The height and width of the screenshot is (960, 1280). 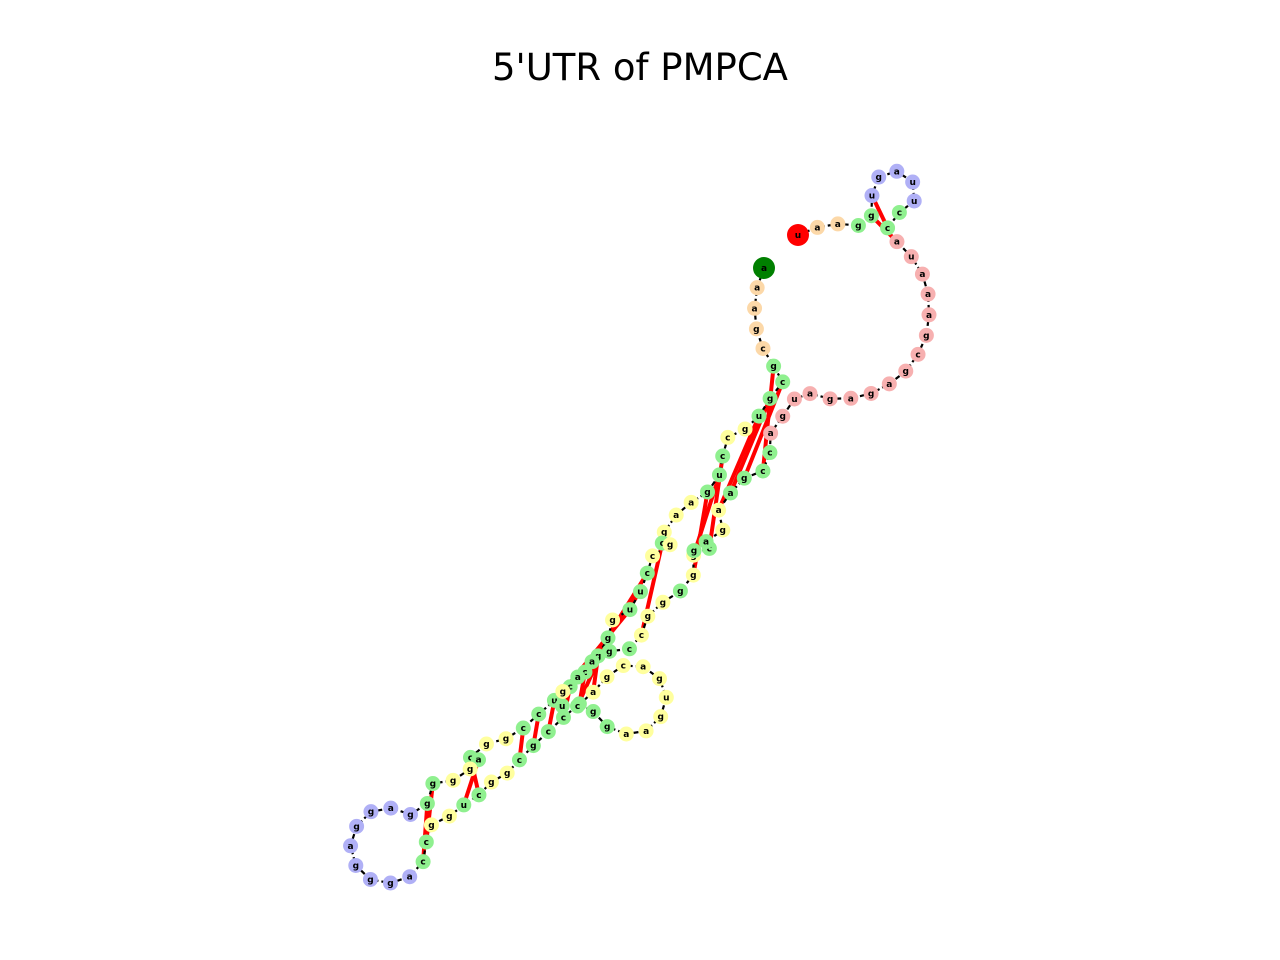 I want to click on nucleotide-hairpin-loop: u, so click(x=914, y=201).